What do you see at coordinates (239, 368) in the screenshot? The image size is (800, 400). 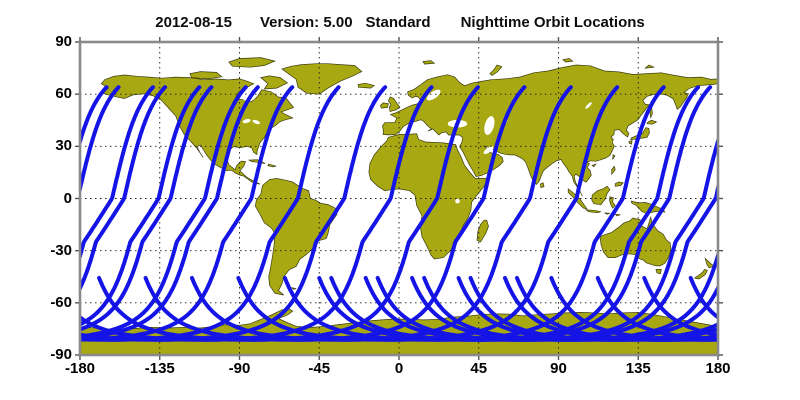 I see `x-tick-label: -90` at bounding box center [239, 368].